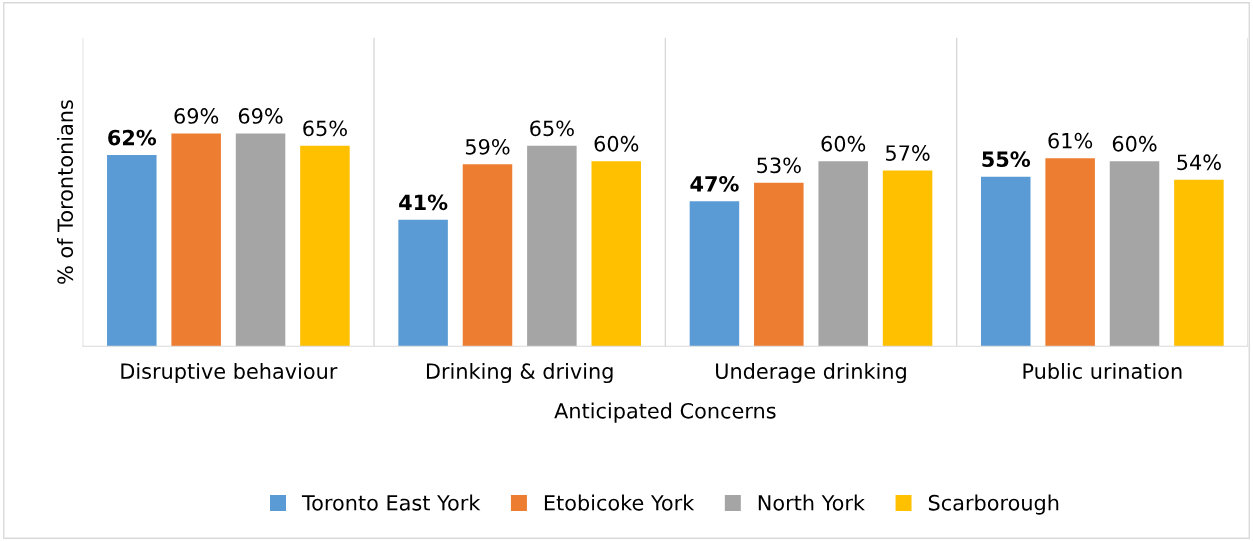 This screenshot has height=541, width=1253. Describe the element at coordinates (487, 146) in the screenshot. I see `data-label: 59%` at that location.